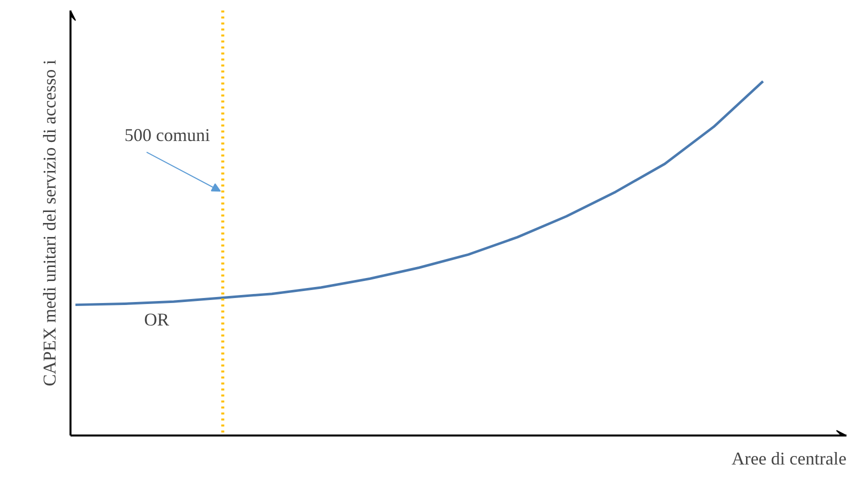 The width and height of the screenshot is (851, 480). What do you see at coordinates (157, 319) in the screenshot?
I see `annotation: OR` at bounding box center [157, 319].